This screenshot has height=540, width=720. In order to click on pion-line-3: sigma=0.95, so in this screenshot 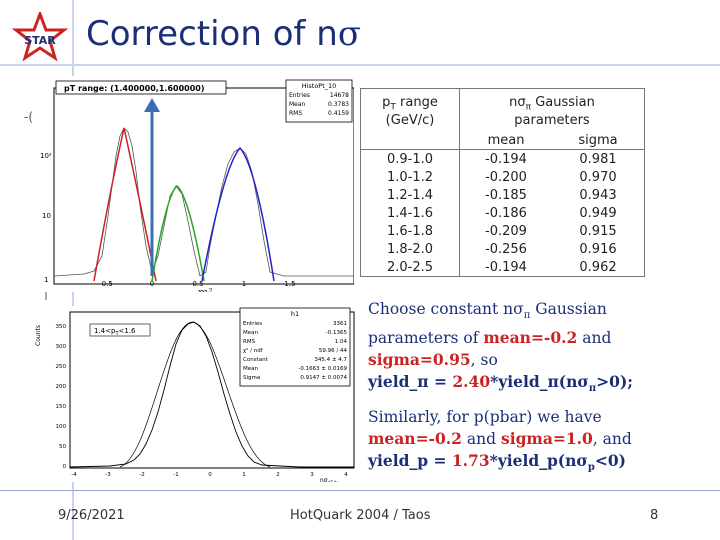, I will do `click(433, 360)`.